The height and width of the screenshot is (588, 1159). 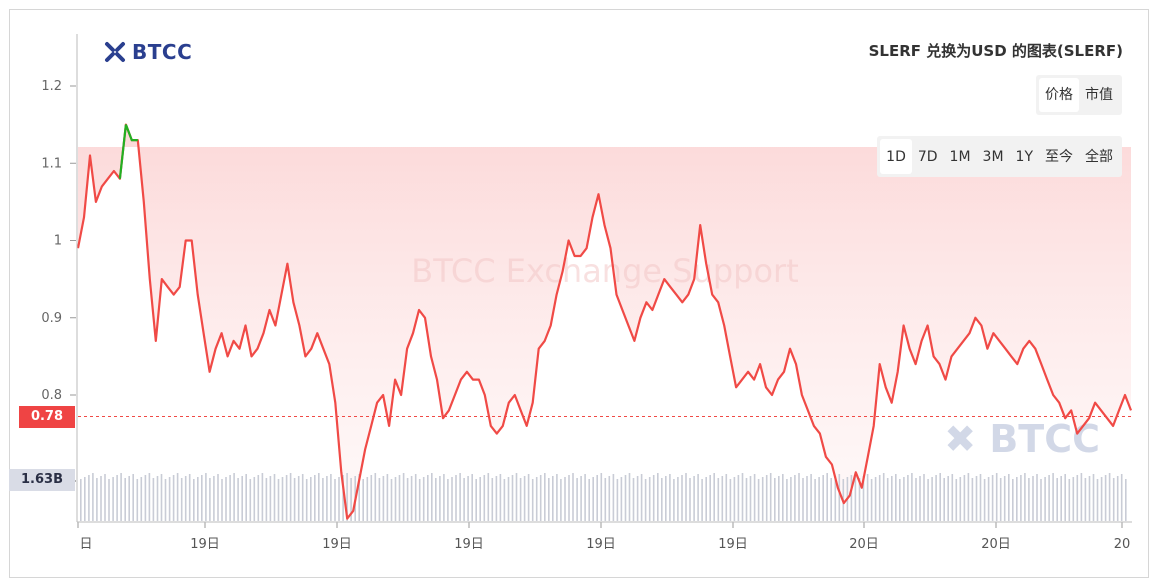 I want to click on y-tick-label: 1.1, so click(x=51, y=163).